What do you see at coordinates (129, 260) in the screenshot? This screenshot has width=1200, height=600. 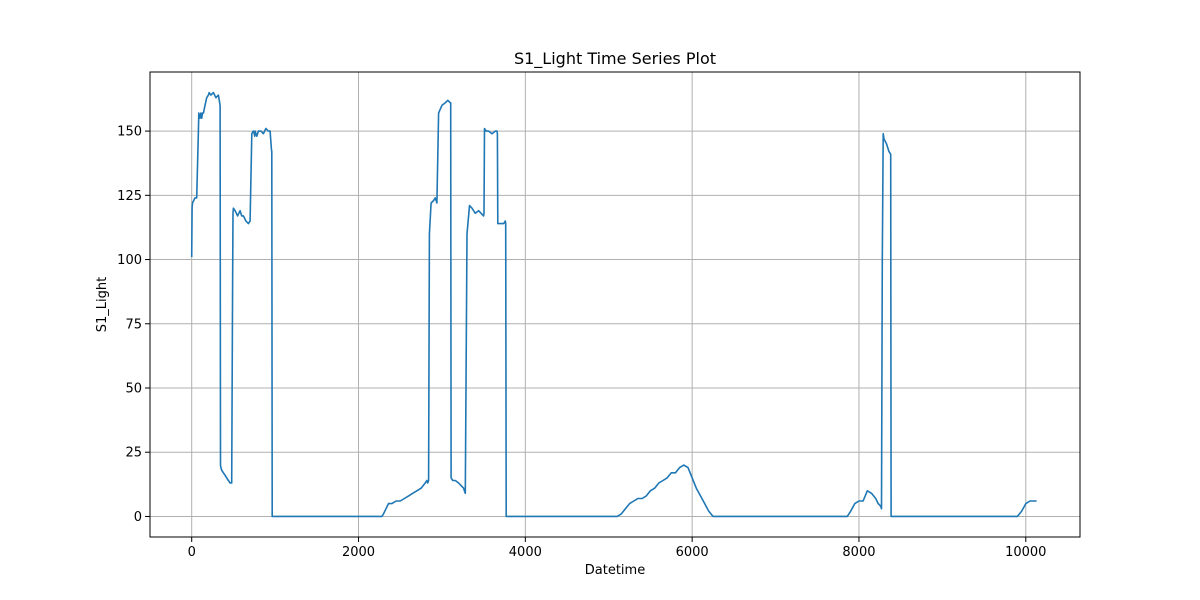 I see `y-tick-label: 100` at bounding box center [129, 260].